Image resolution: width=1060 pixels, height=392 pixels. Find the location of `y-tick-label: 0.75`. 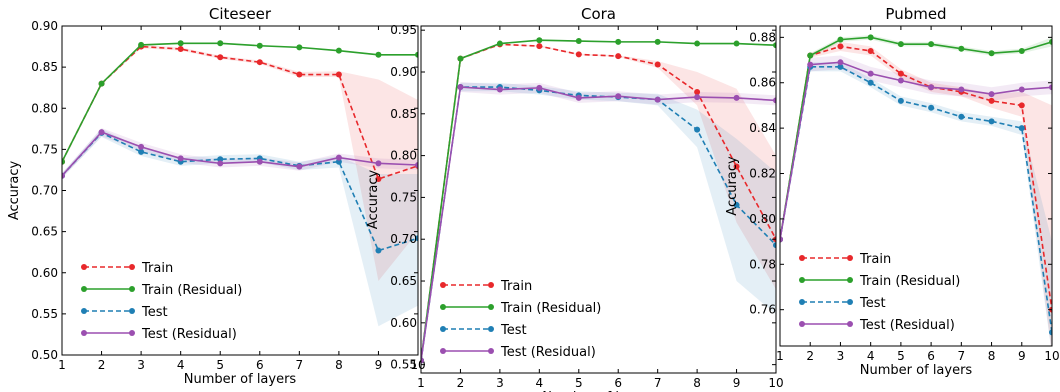

y-tick-label: 0.75 is located at coordinates (44, 149).